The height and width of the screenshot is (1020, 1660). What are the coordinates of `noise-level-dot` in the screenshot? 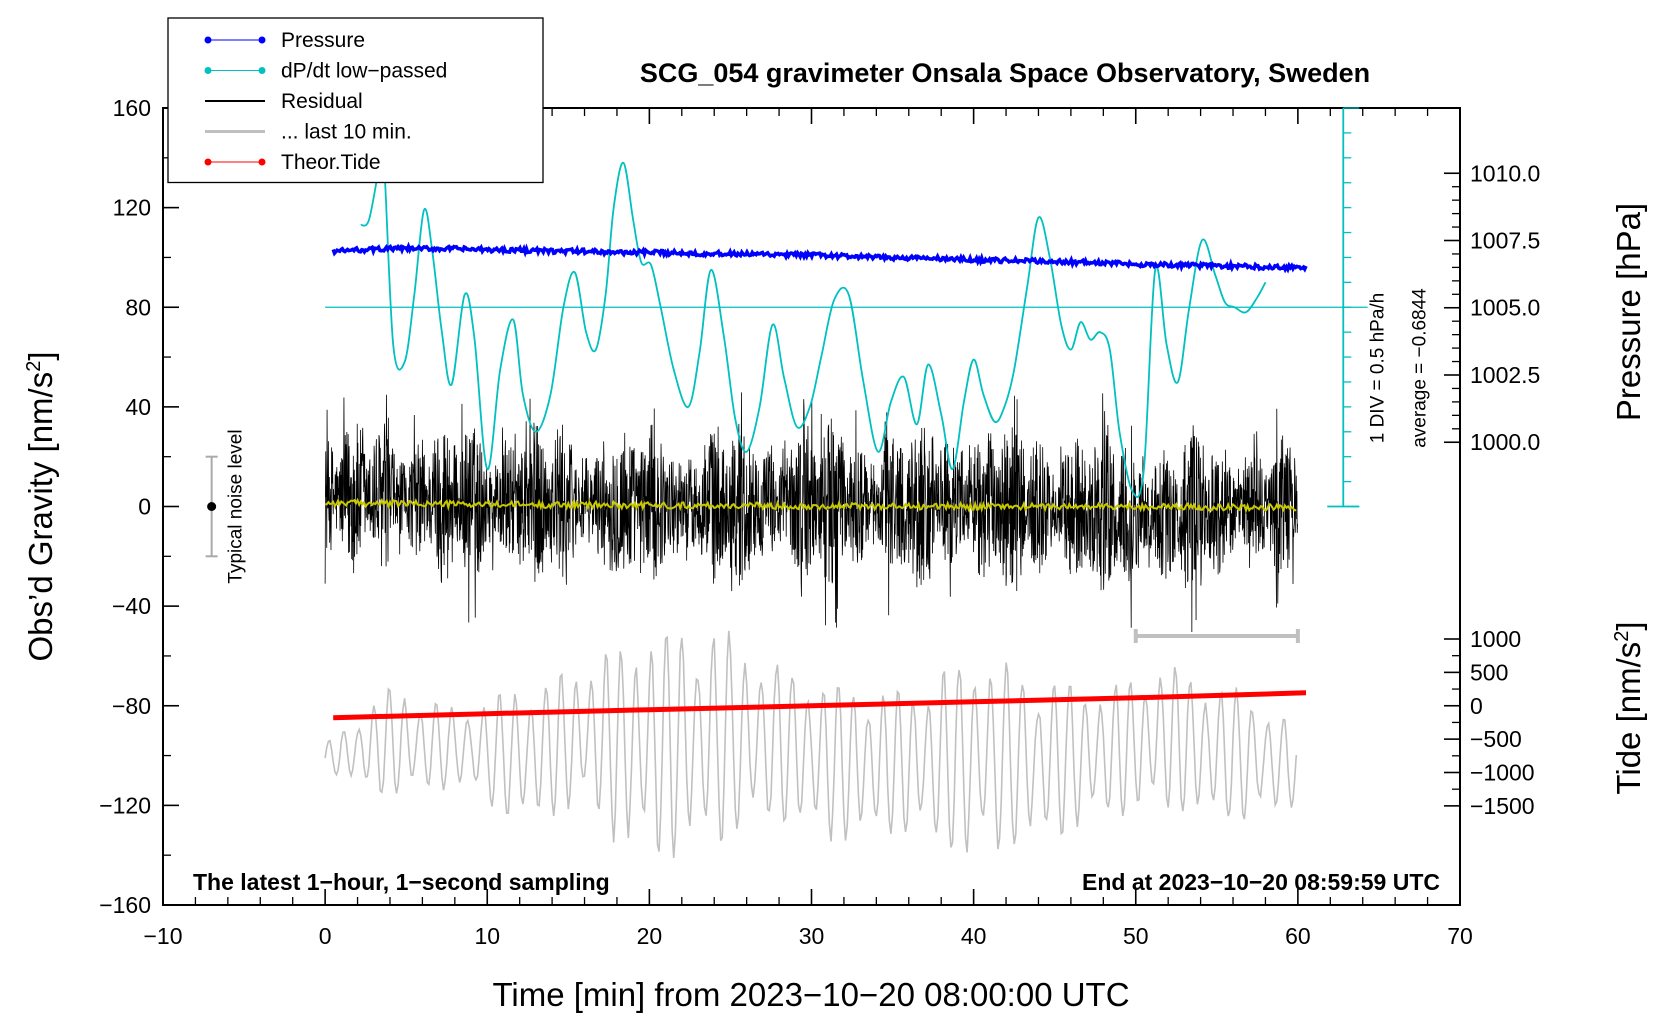 It's located at (212, 506).